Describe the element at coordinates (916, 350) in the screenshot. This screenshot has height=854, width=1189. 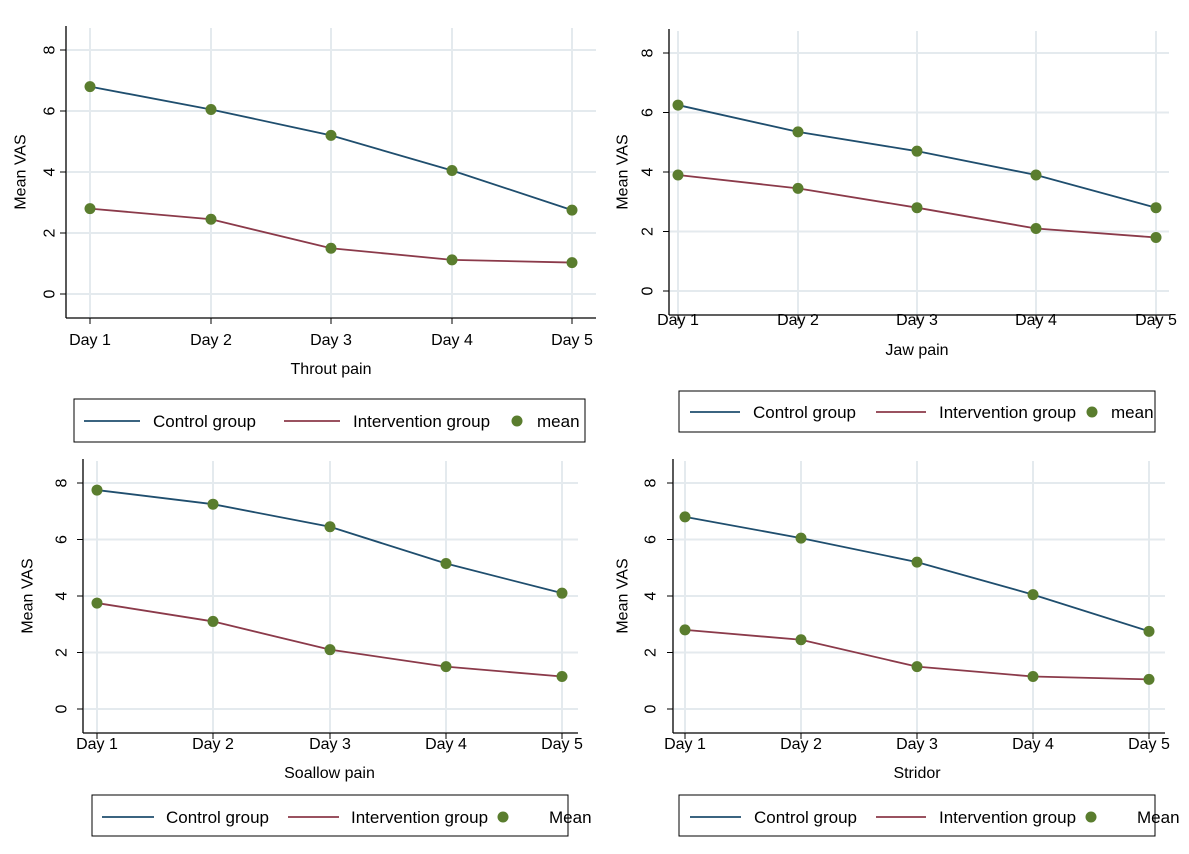
I see `x-axis-title: Jaw pain` at that location.